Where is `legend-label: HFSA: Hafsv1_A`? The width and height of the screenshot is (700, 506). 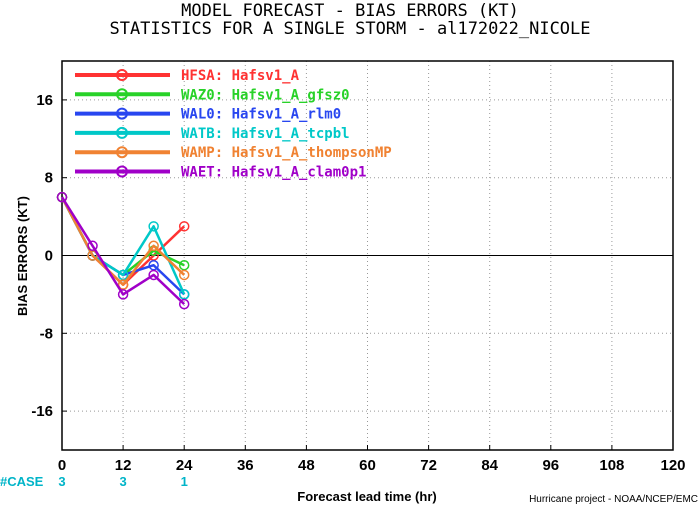
legend-label: HFSA: Hafsv1_A is located at coordinates (240, 76).